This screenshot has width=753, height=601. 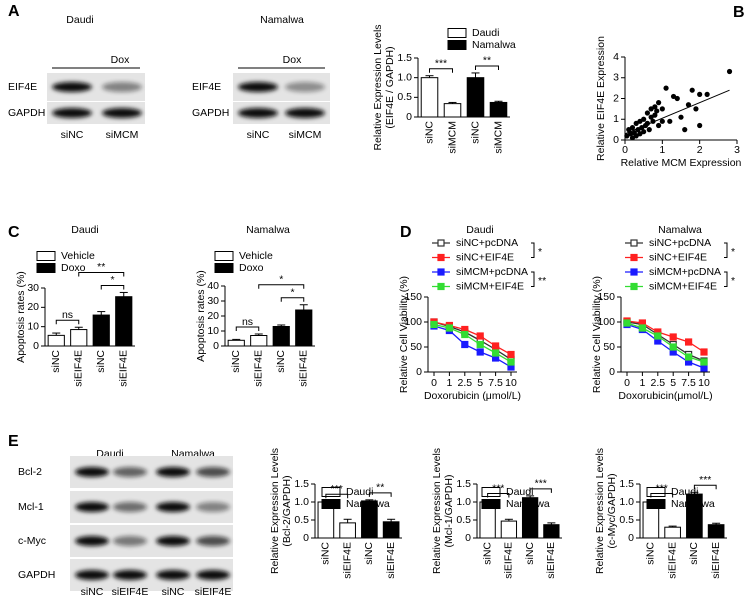 What do you see at coordinates (301, 484) in the screenshot?
I see `y-tick-label: 1.5` at bounding box center [301, 484].